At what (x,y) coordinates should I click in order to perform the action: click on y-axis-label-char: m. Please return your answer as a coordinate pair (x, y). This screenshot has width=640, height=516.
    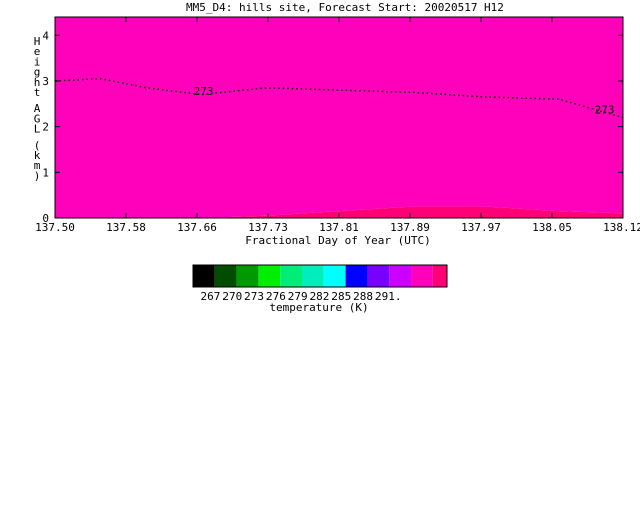
    Looking at the image, I should click on (37, 165).